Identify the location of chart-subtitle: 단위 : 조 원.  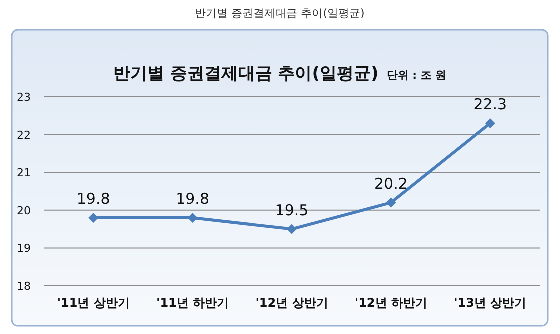
(416, 75).